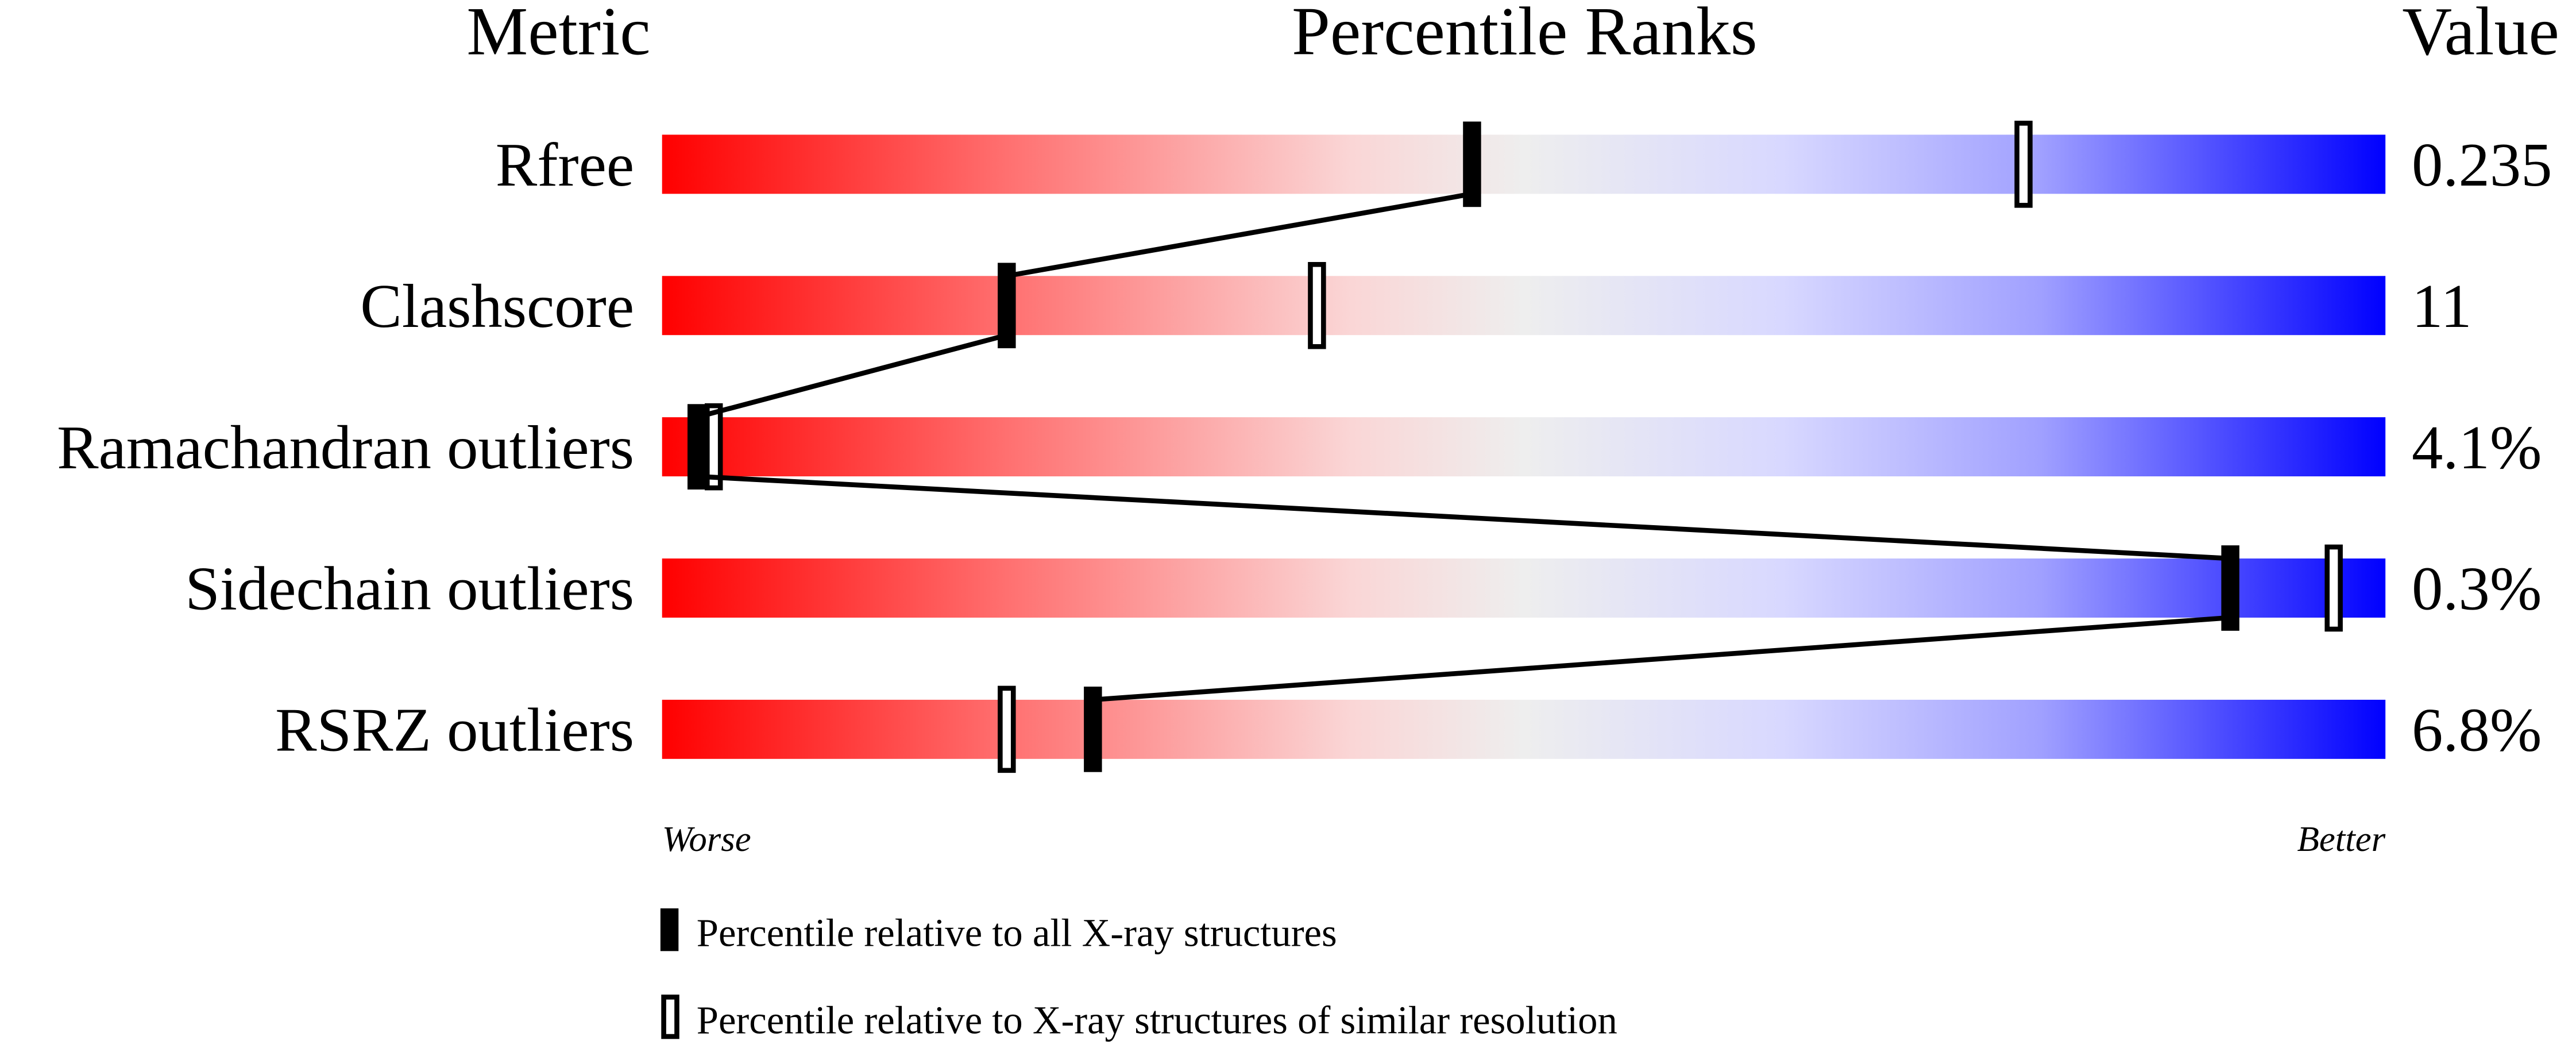 This screenshot has height=1048, width=2576. I want to click on metric-label: Ramachandran outliers, so click(345, 448).